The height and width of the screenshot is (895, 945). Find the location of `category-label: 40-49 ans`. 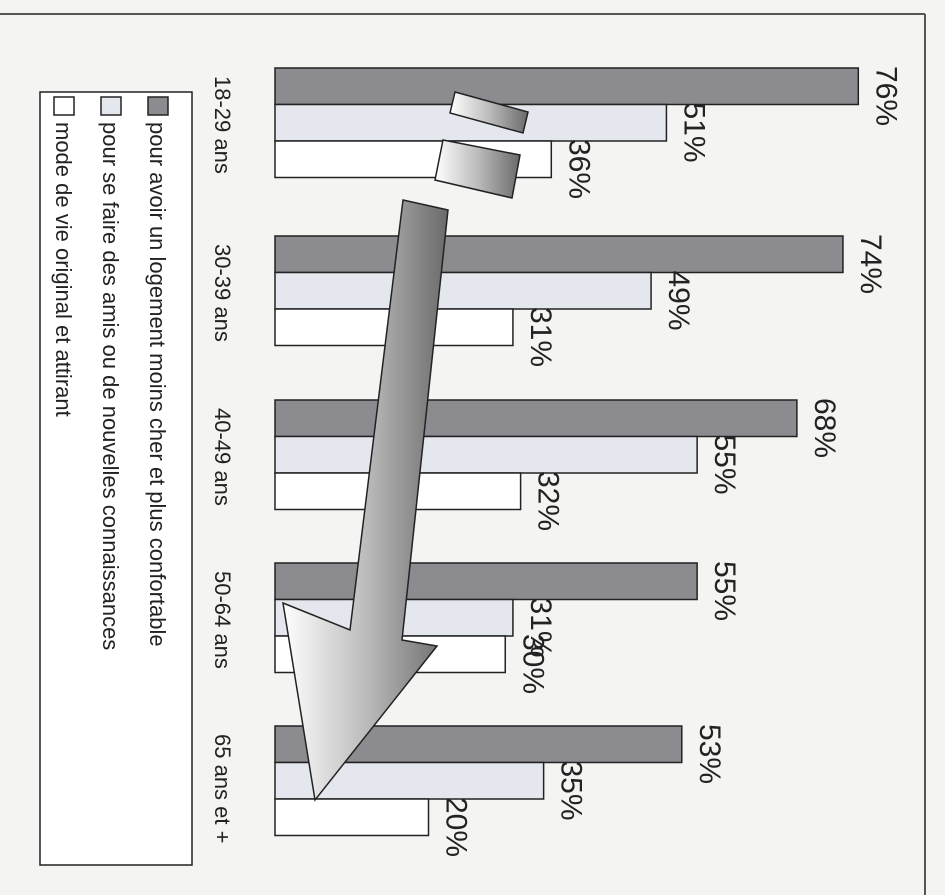

category-label: 40-49 ans is located at coordinates (222, 457).